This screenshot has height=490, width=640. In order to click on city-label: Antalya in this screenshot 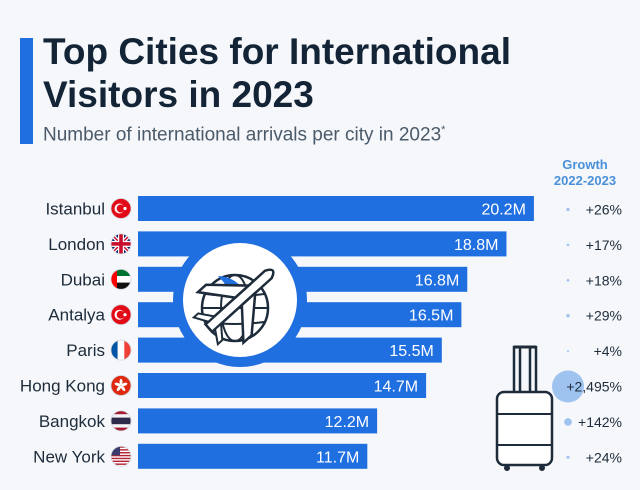, I will do `click(76, 315)`.